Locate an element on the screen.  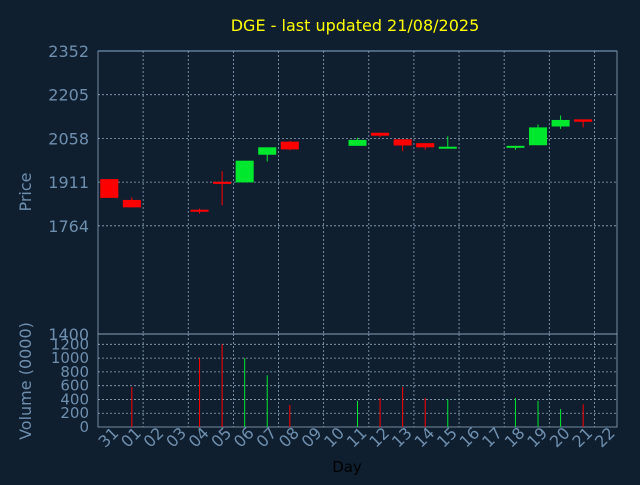
chart-title: DGE - last updated 21/08/2025 is located at coordinates (355, 25).